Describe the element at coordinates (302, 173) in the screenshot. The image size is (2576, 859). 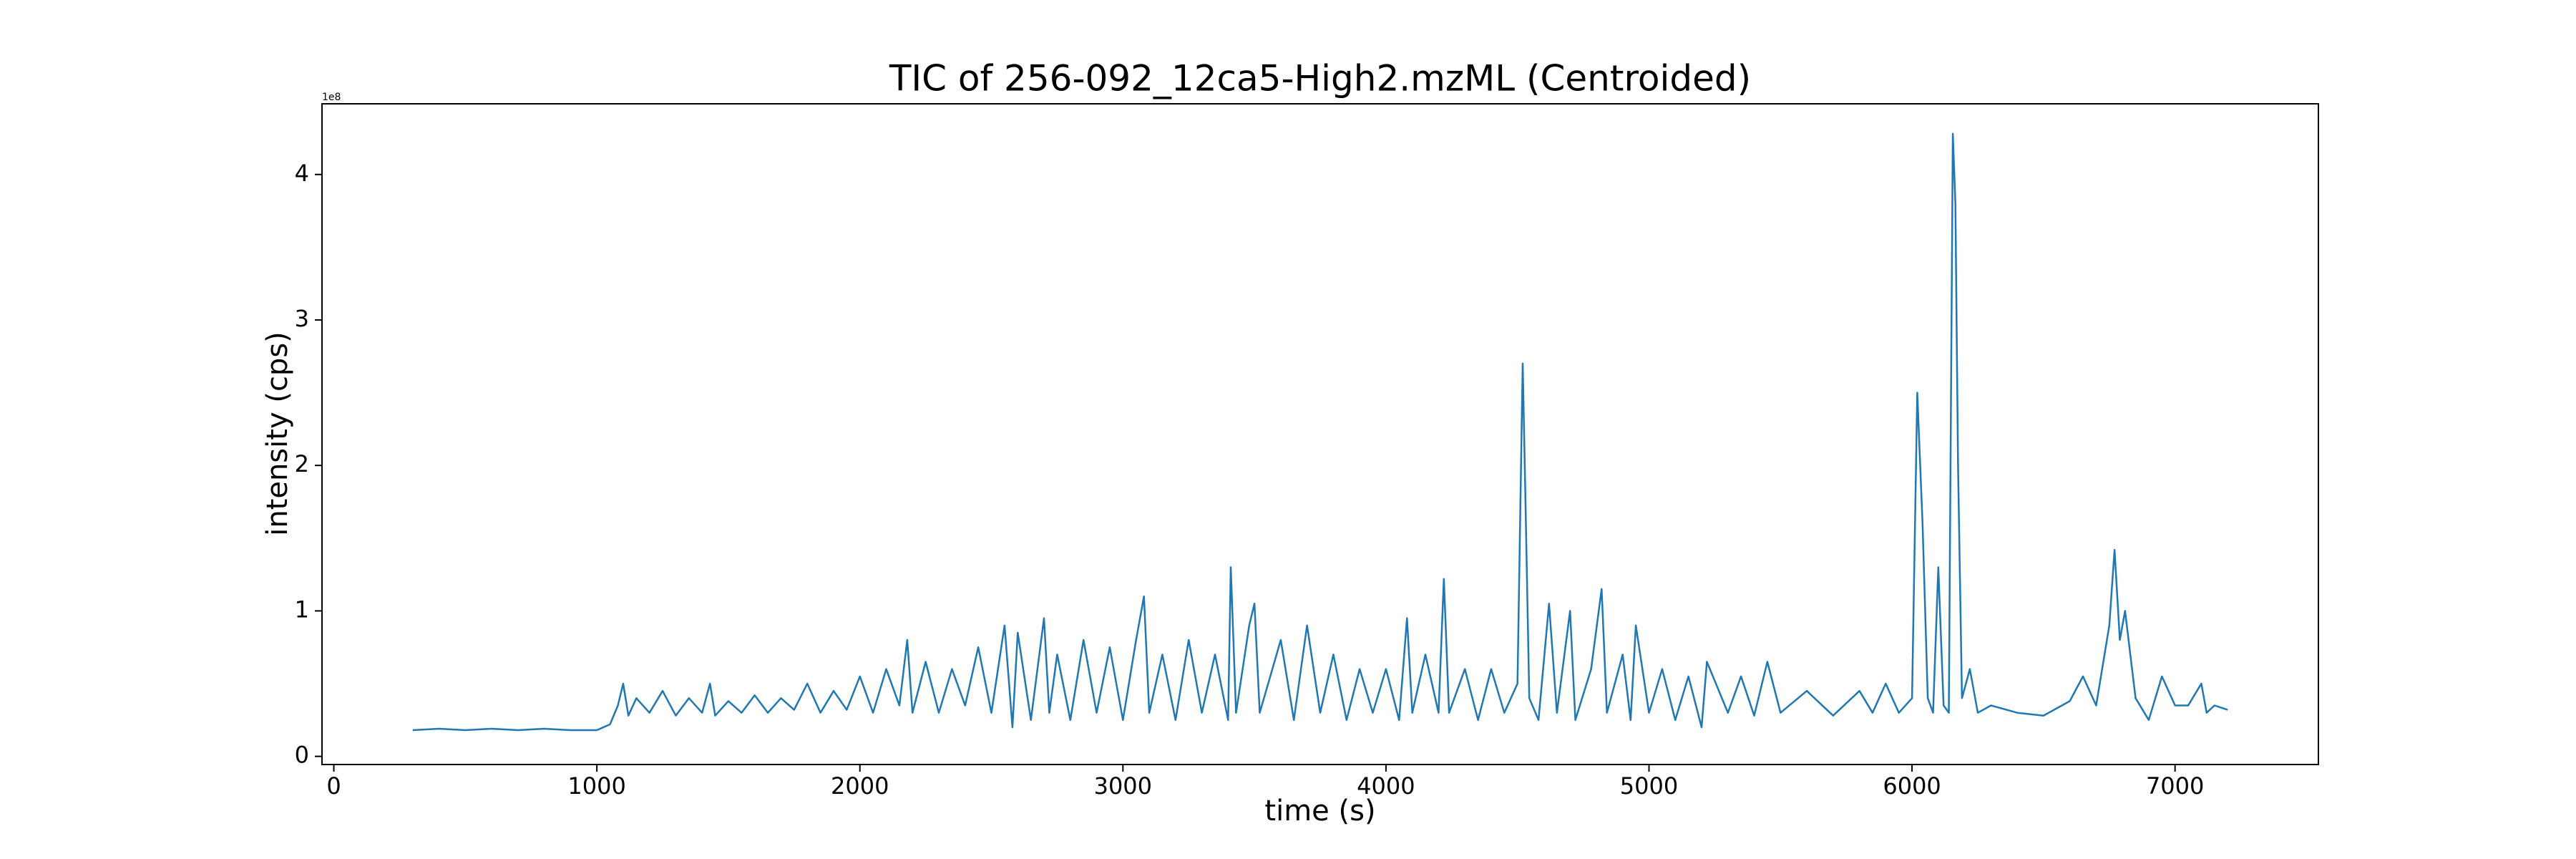
I see `y-tick-label: 4` at that location.